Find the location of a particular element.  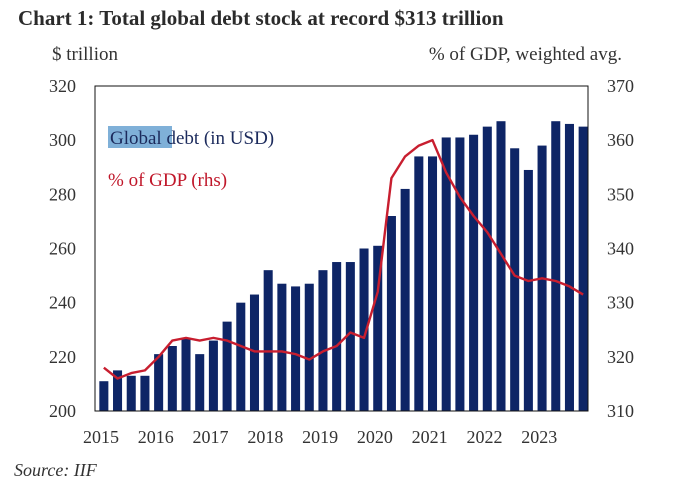

source-note: Source: IIF is located at coordinates (55, 470).